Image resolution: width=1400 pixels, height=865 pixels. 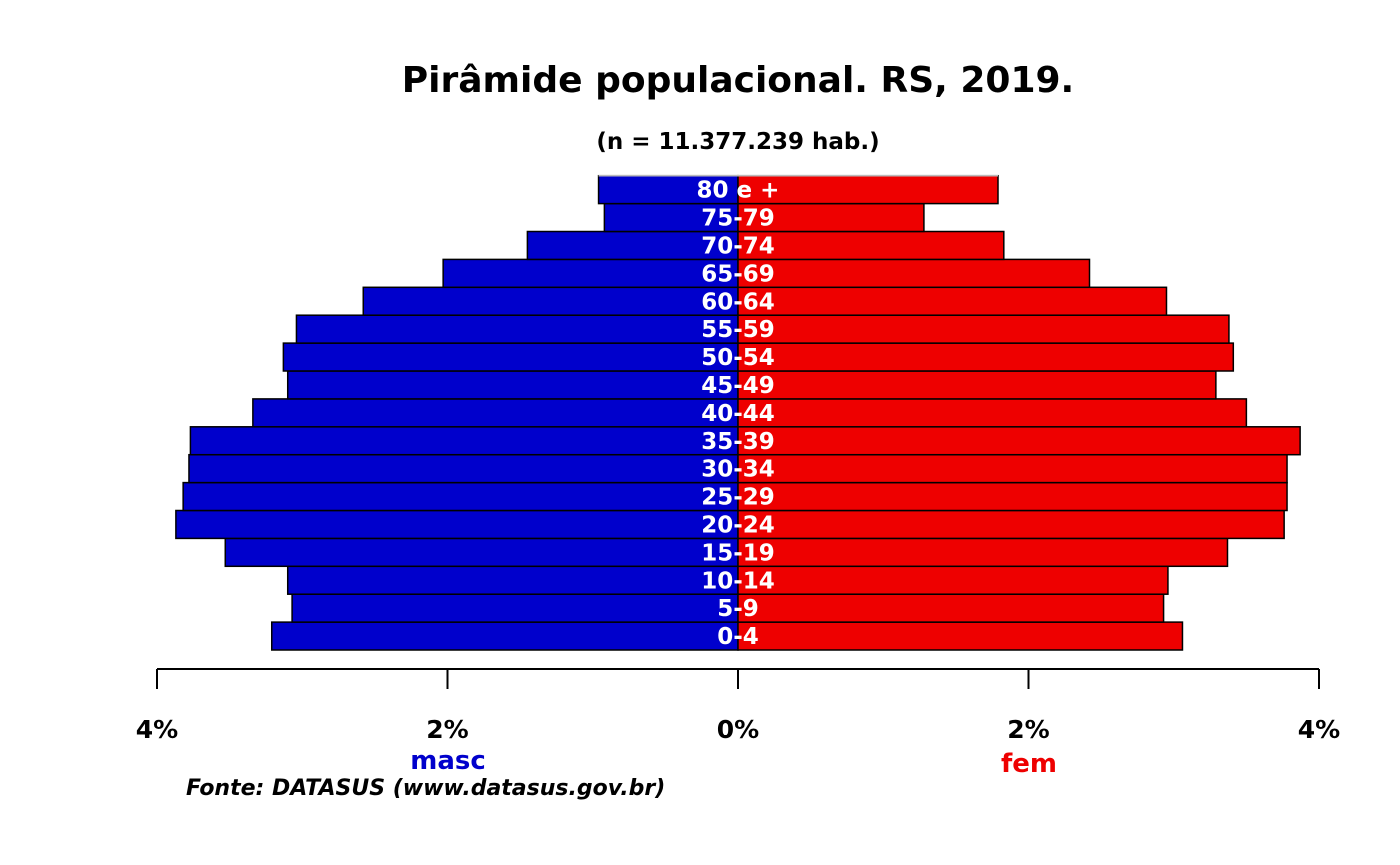 I want to click on legend-fem: fem, so click(x=1029, y=764).